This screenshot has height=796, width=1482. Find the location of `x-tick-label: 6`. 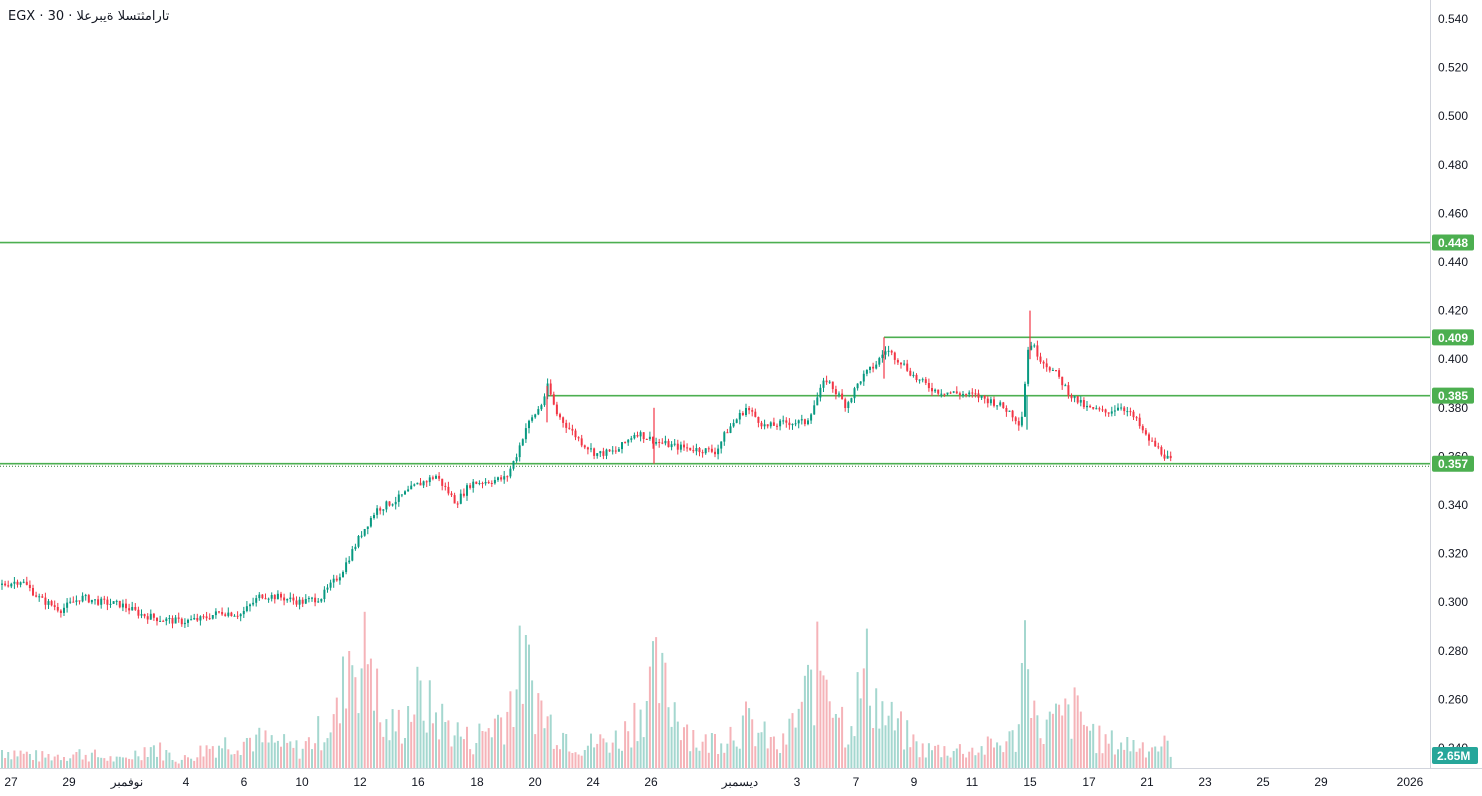

x-tick-label: 6 is located at coordinates (244, 782).